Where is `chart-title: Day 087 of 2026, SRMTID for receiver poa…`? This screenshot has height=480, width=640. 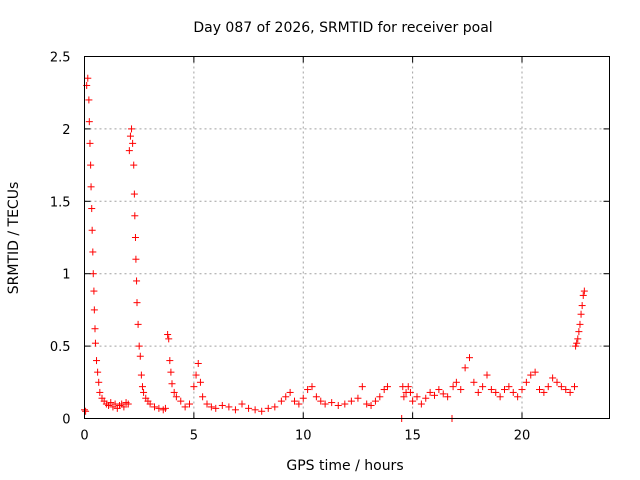
chart-title: Day 087 of 2026, SRMTID for receiver poa… is located at coordinates (342, 28).